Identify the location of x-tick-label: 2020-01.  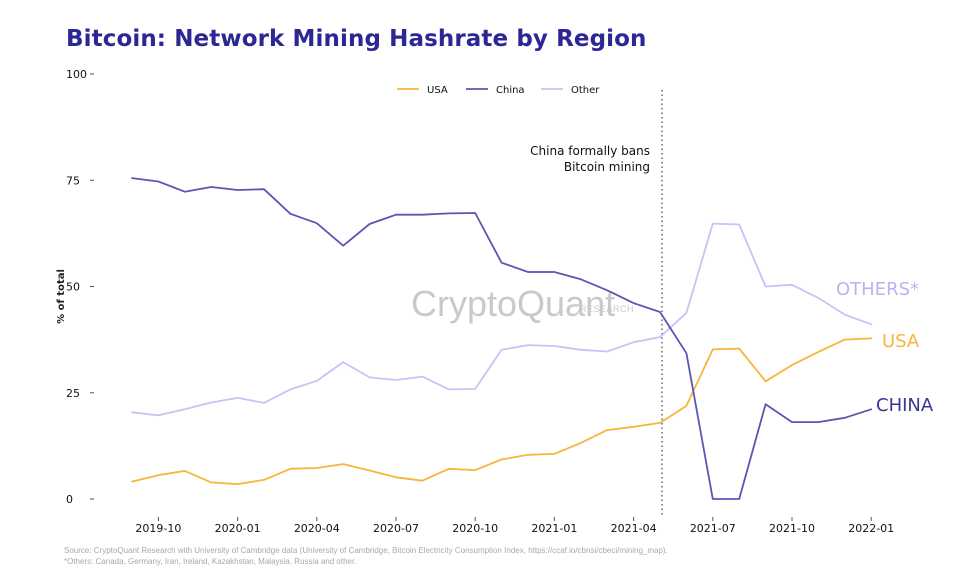
(238, 528).